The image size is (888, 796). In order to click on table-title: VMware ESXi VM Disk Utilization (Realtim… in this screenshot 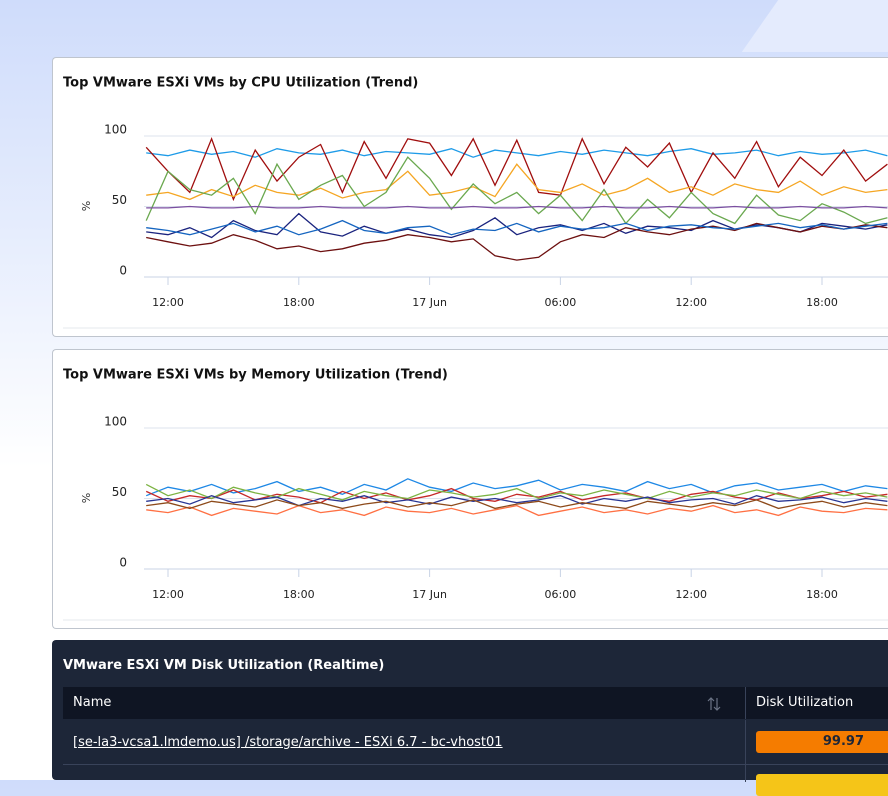, I will do `click(224, 665)`.